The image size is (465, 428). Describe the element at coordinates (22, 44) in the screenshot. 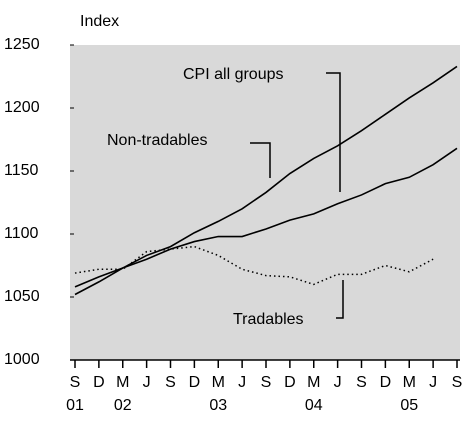

I see `y-tick-label: 1250` at that location.